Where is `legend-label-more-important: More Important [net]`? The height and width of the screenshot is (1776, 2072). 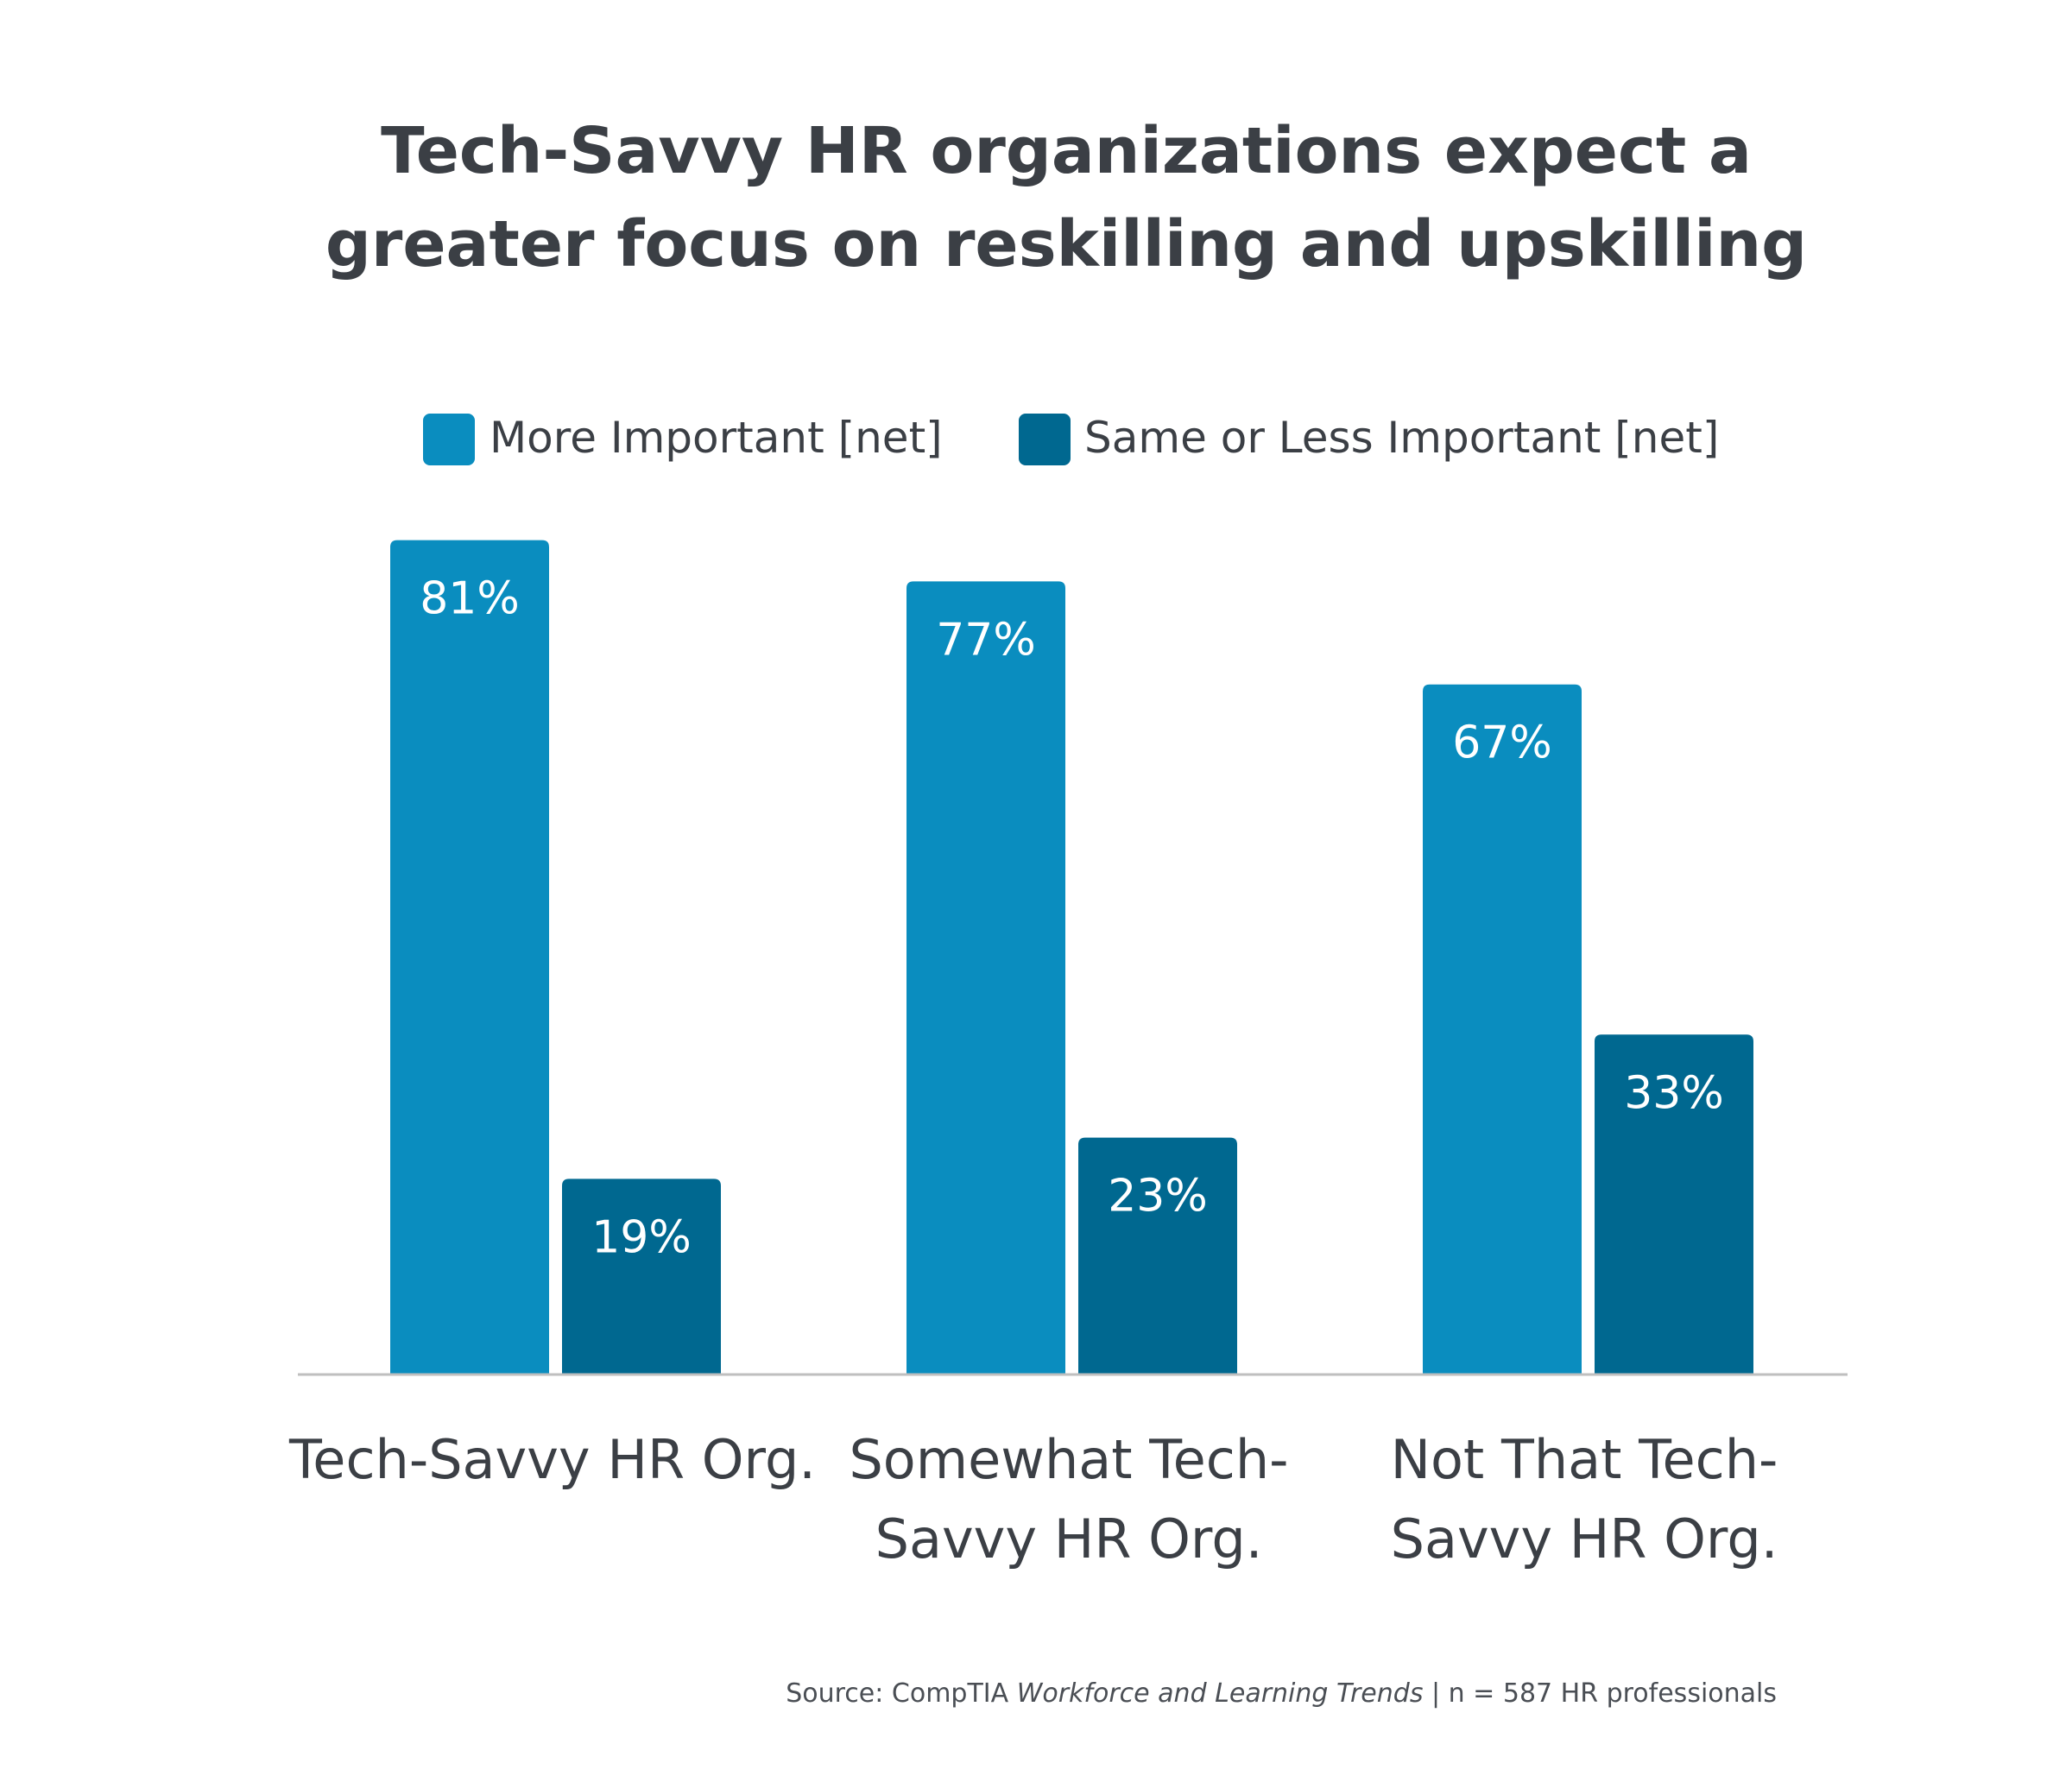
legend-label-more-important: More Important [net] is located at coordinates (716, 438).